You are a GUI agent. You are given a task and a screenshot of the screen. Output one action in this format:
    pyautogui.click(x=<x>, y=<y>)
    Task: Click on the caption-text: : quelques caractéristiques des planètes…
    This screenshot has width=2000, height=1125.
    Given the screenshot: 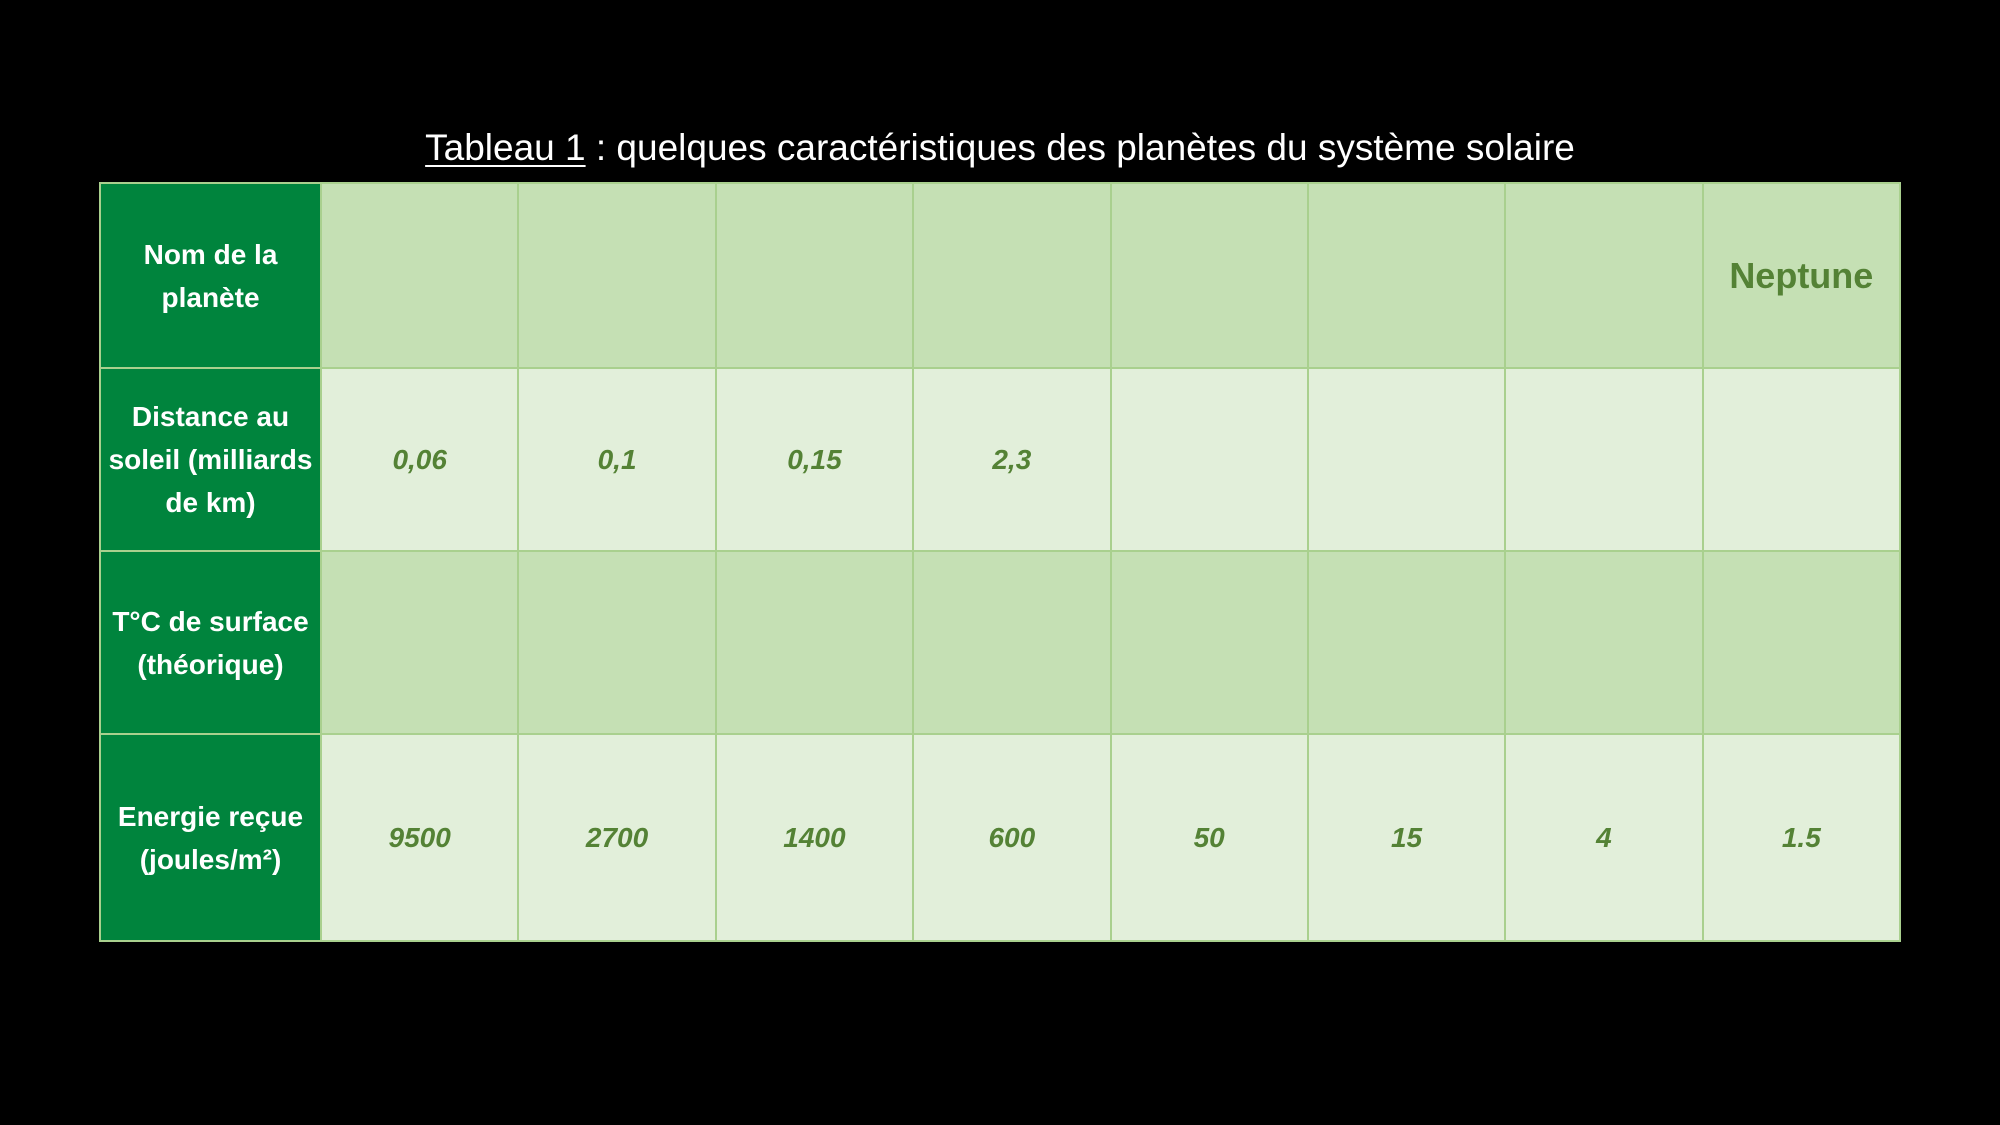 What is the action you would take?
    pyautogui.click(x=1080, y=147)
    